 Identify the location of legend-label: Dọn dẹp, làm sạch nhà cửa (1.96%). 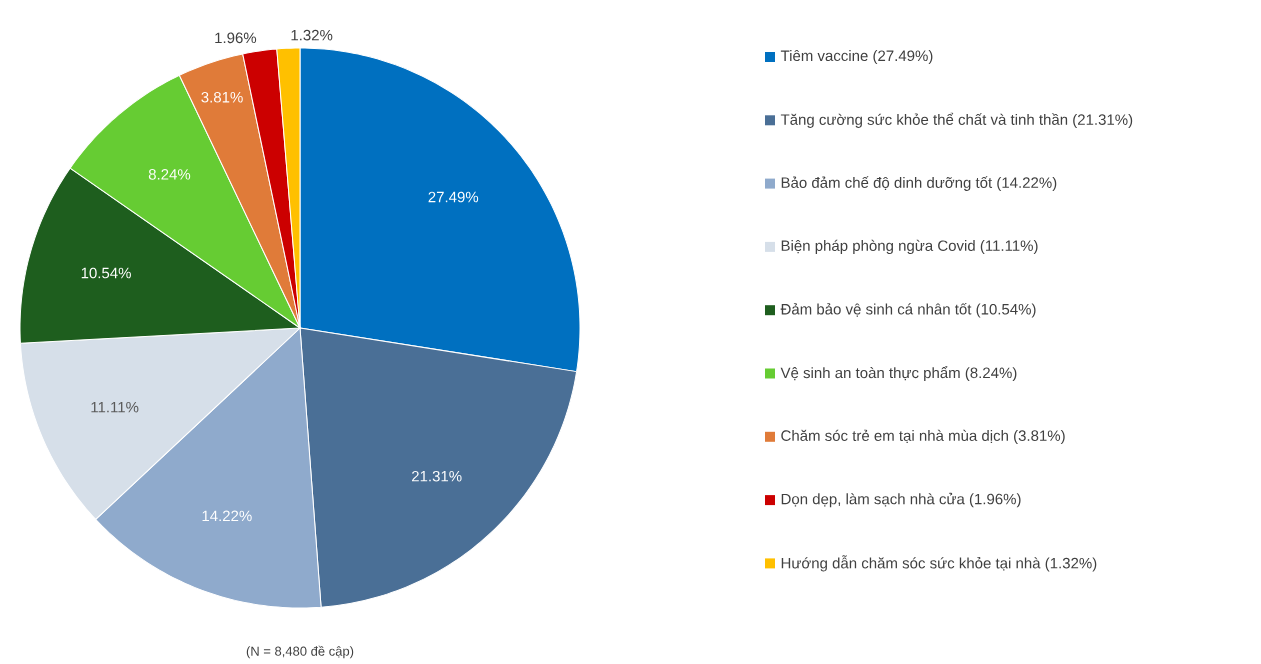
(901, 500).